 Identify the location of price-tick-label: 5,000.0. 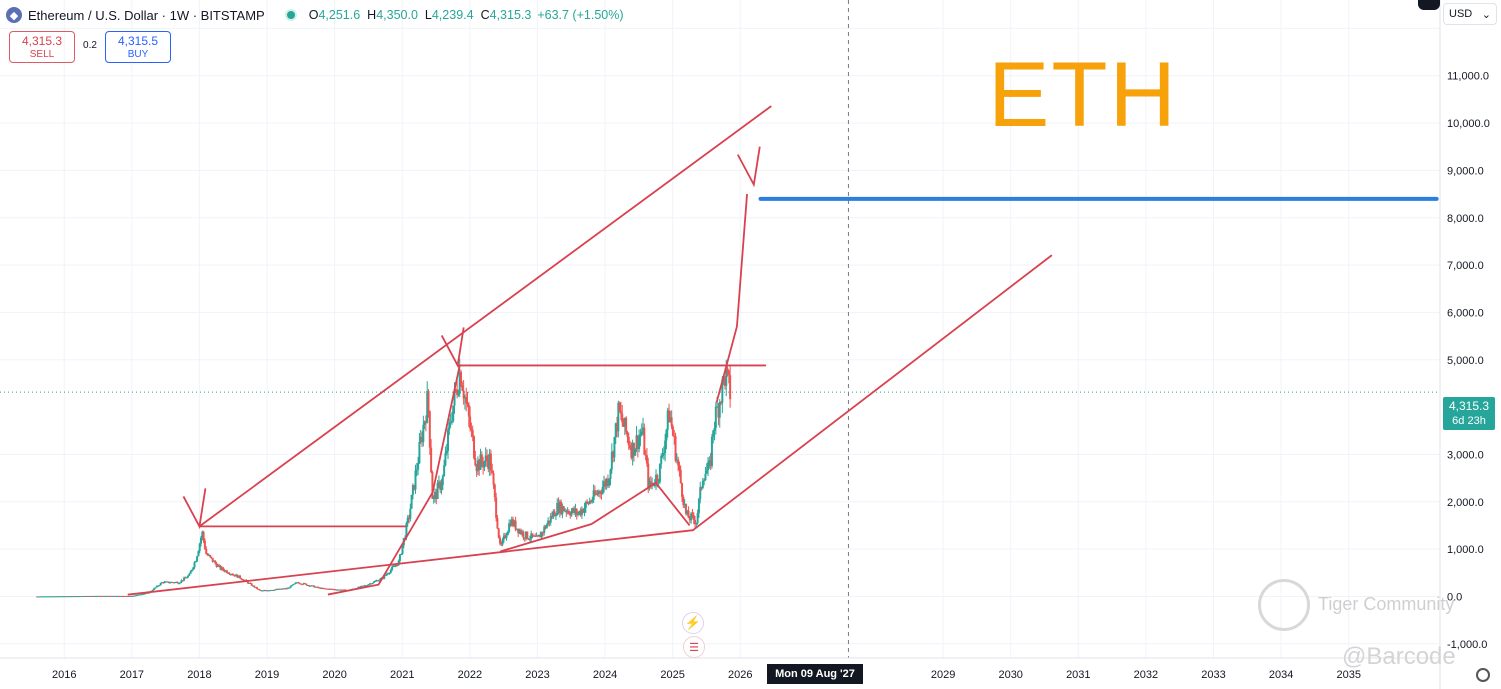
(1465, 361).